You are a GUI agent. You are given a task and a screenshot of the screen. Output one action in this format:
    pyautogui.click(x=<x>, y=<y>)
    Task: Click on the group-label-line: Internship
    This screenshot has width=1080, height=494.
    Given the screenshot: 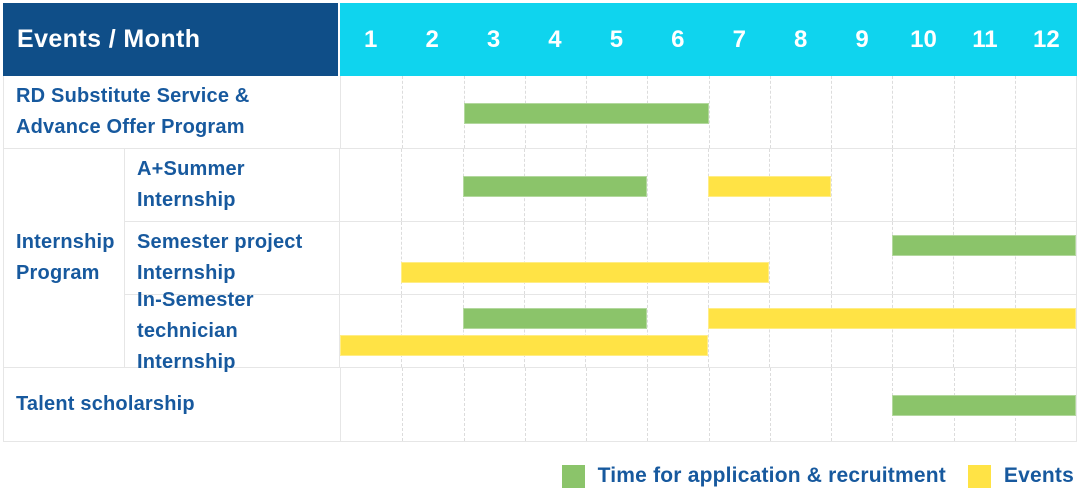 What is the action you would take?
    pyautogui.click(x=65, y=242)
    